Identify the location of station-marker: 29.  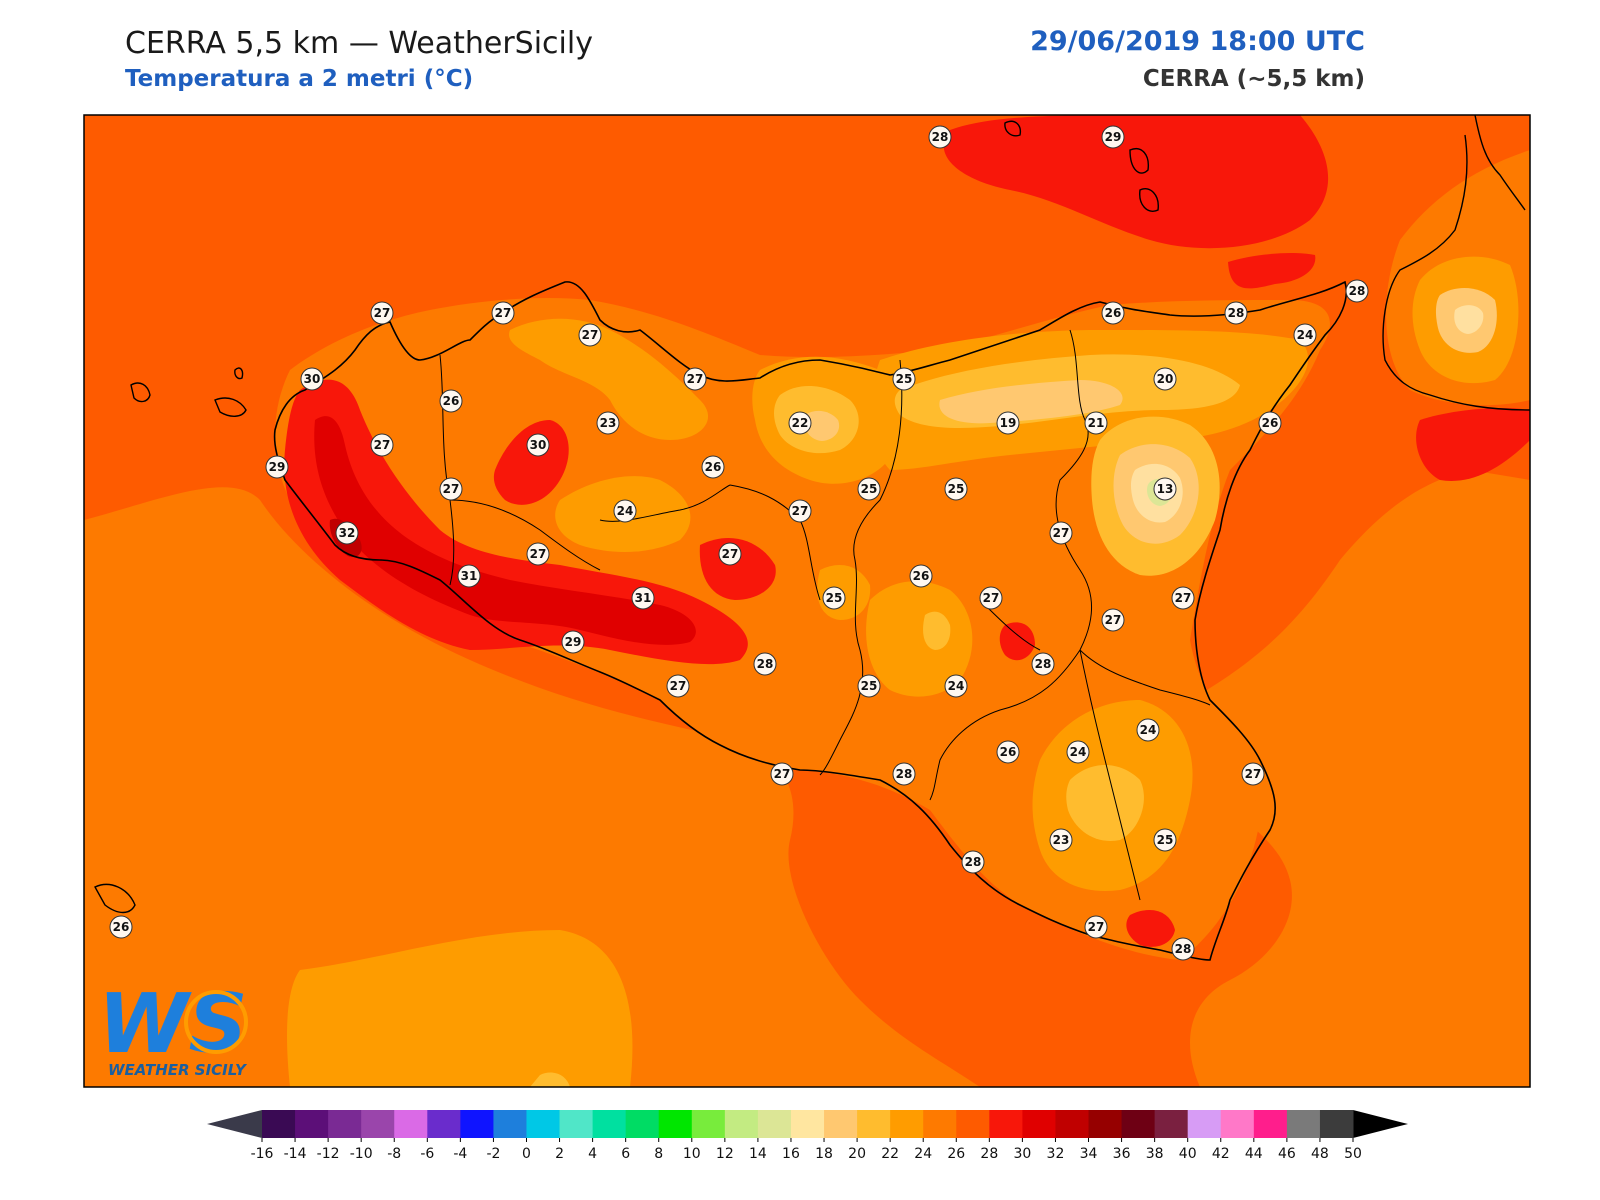
(277, 467).